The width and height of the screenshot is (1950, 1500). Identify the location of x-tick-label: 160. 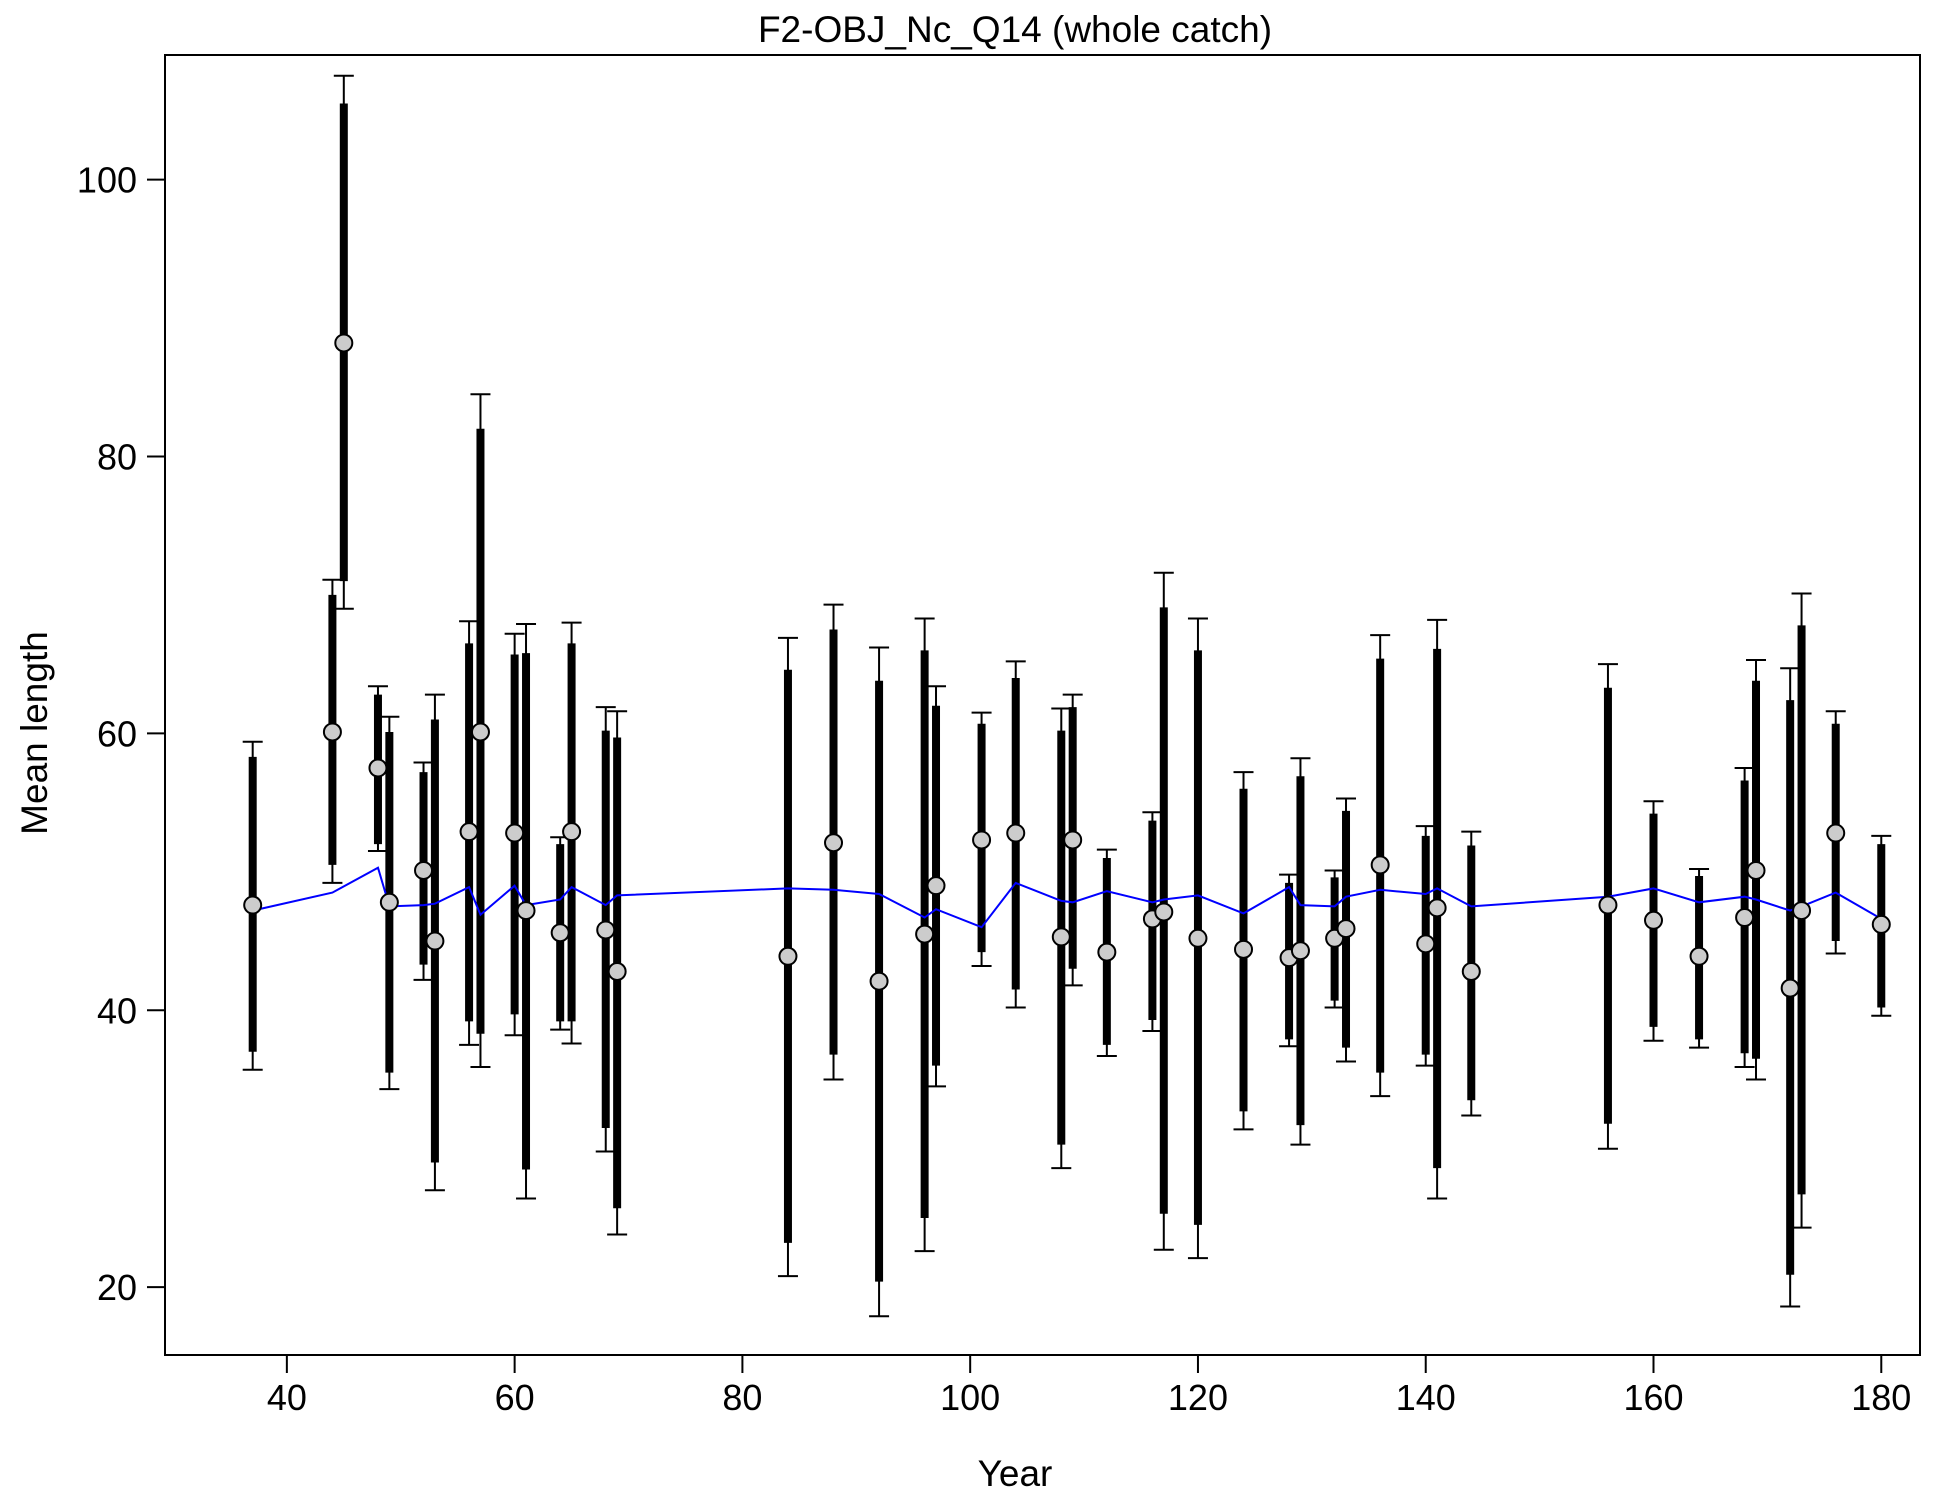
(1653, 1397).